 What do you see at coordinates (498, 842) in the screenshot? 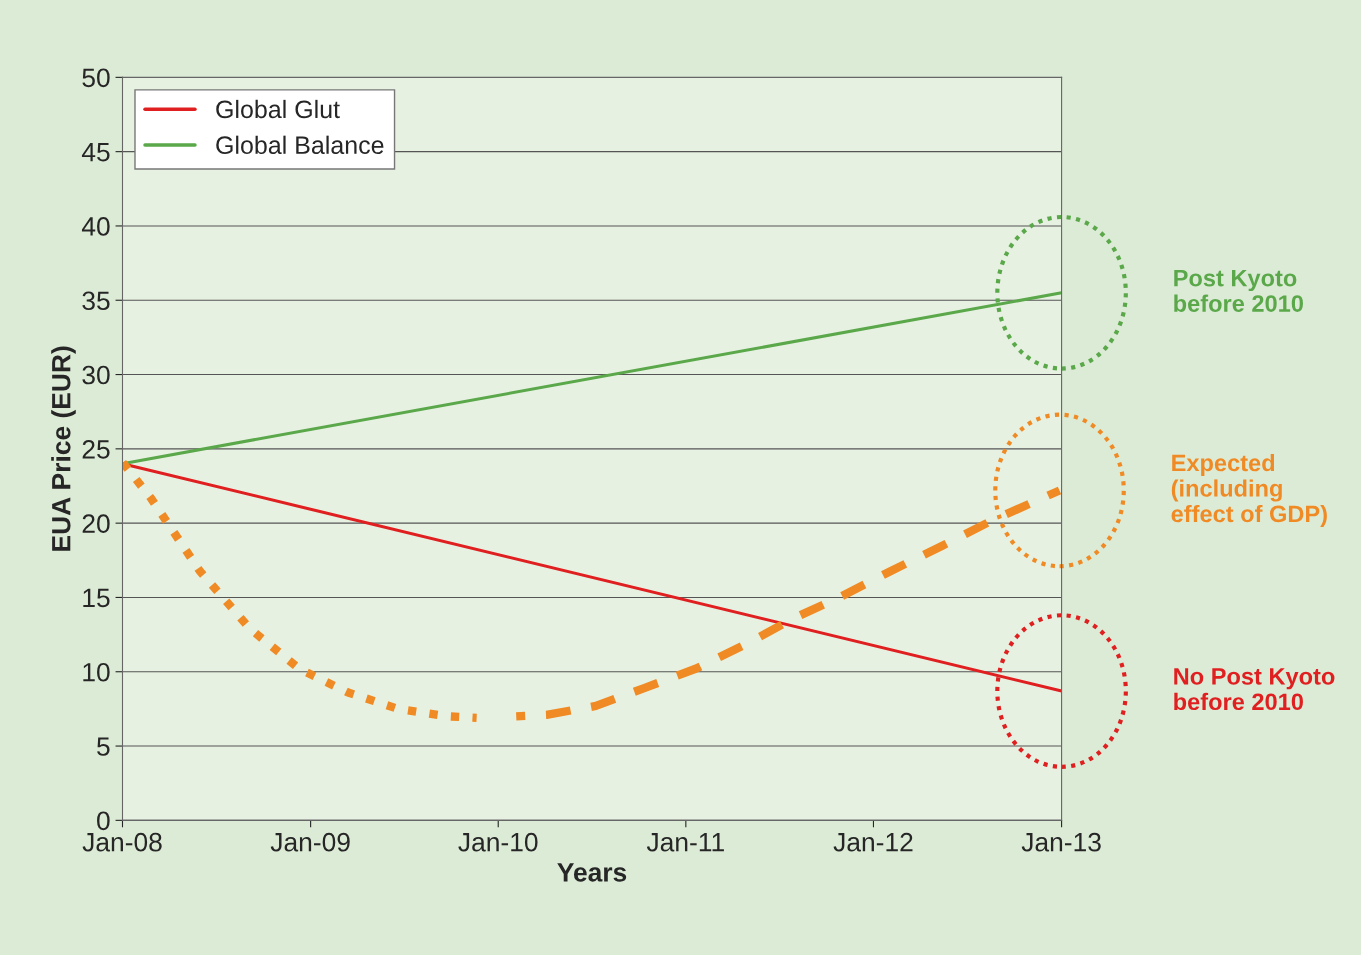
I see `x-tick-label: Jan-10` at bounding box center [498, 842].